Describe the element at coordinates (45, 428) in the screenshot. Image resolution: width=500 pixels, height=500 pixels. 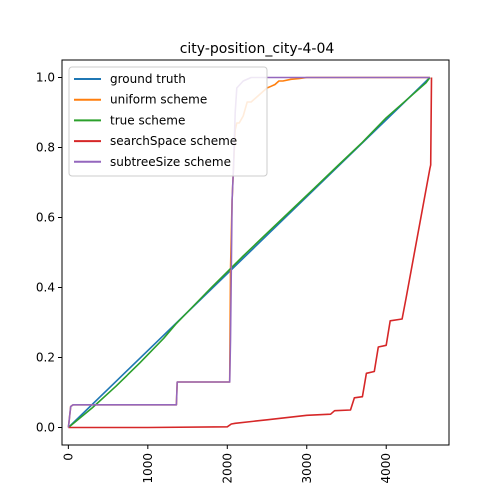
I see `y-tick-label: 0.0` at that location.